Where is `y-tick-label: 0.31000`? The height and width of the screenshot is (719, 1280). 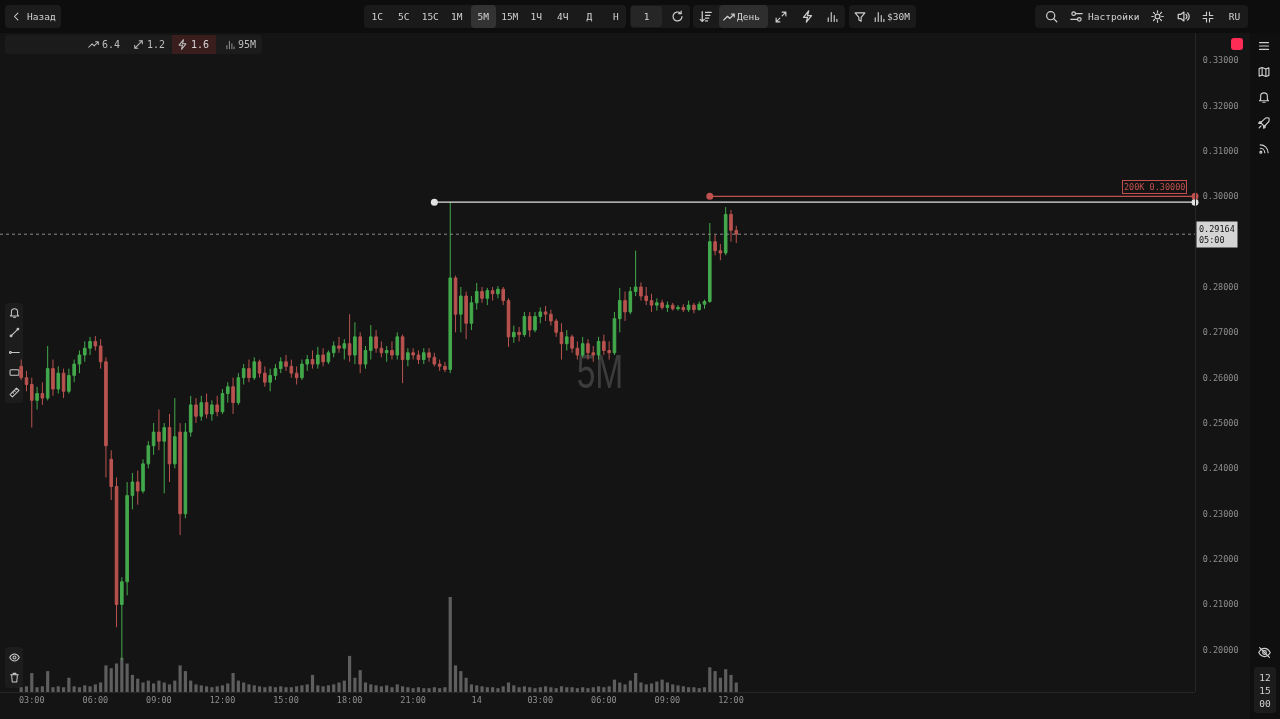 y-tick-label: 0.31000 is located at coordinates (1220, 150).